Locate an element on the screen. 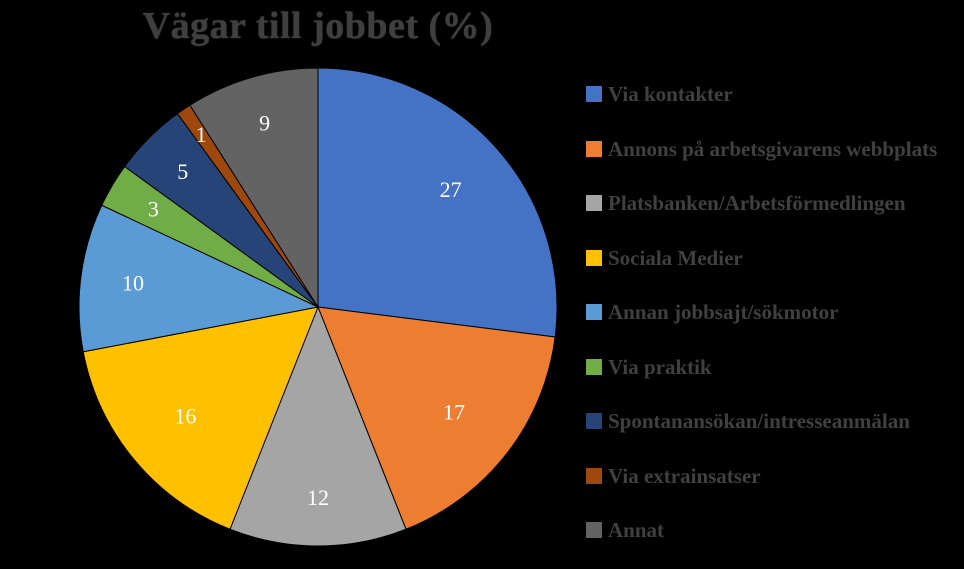  legend-item-1: Via kontakter is located at coordinates (775, 105).